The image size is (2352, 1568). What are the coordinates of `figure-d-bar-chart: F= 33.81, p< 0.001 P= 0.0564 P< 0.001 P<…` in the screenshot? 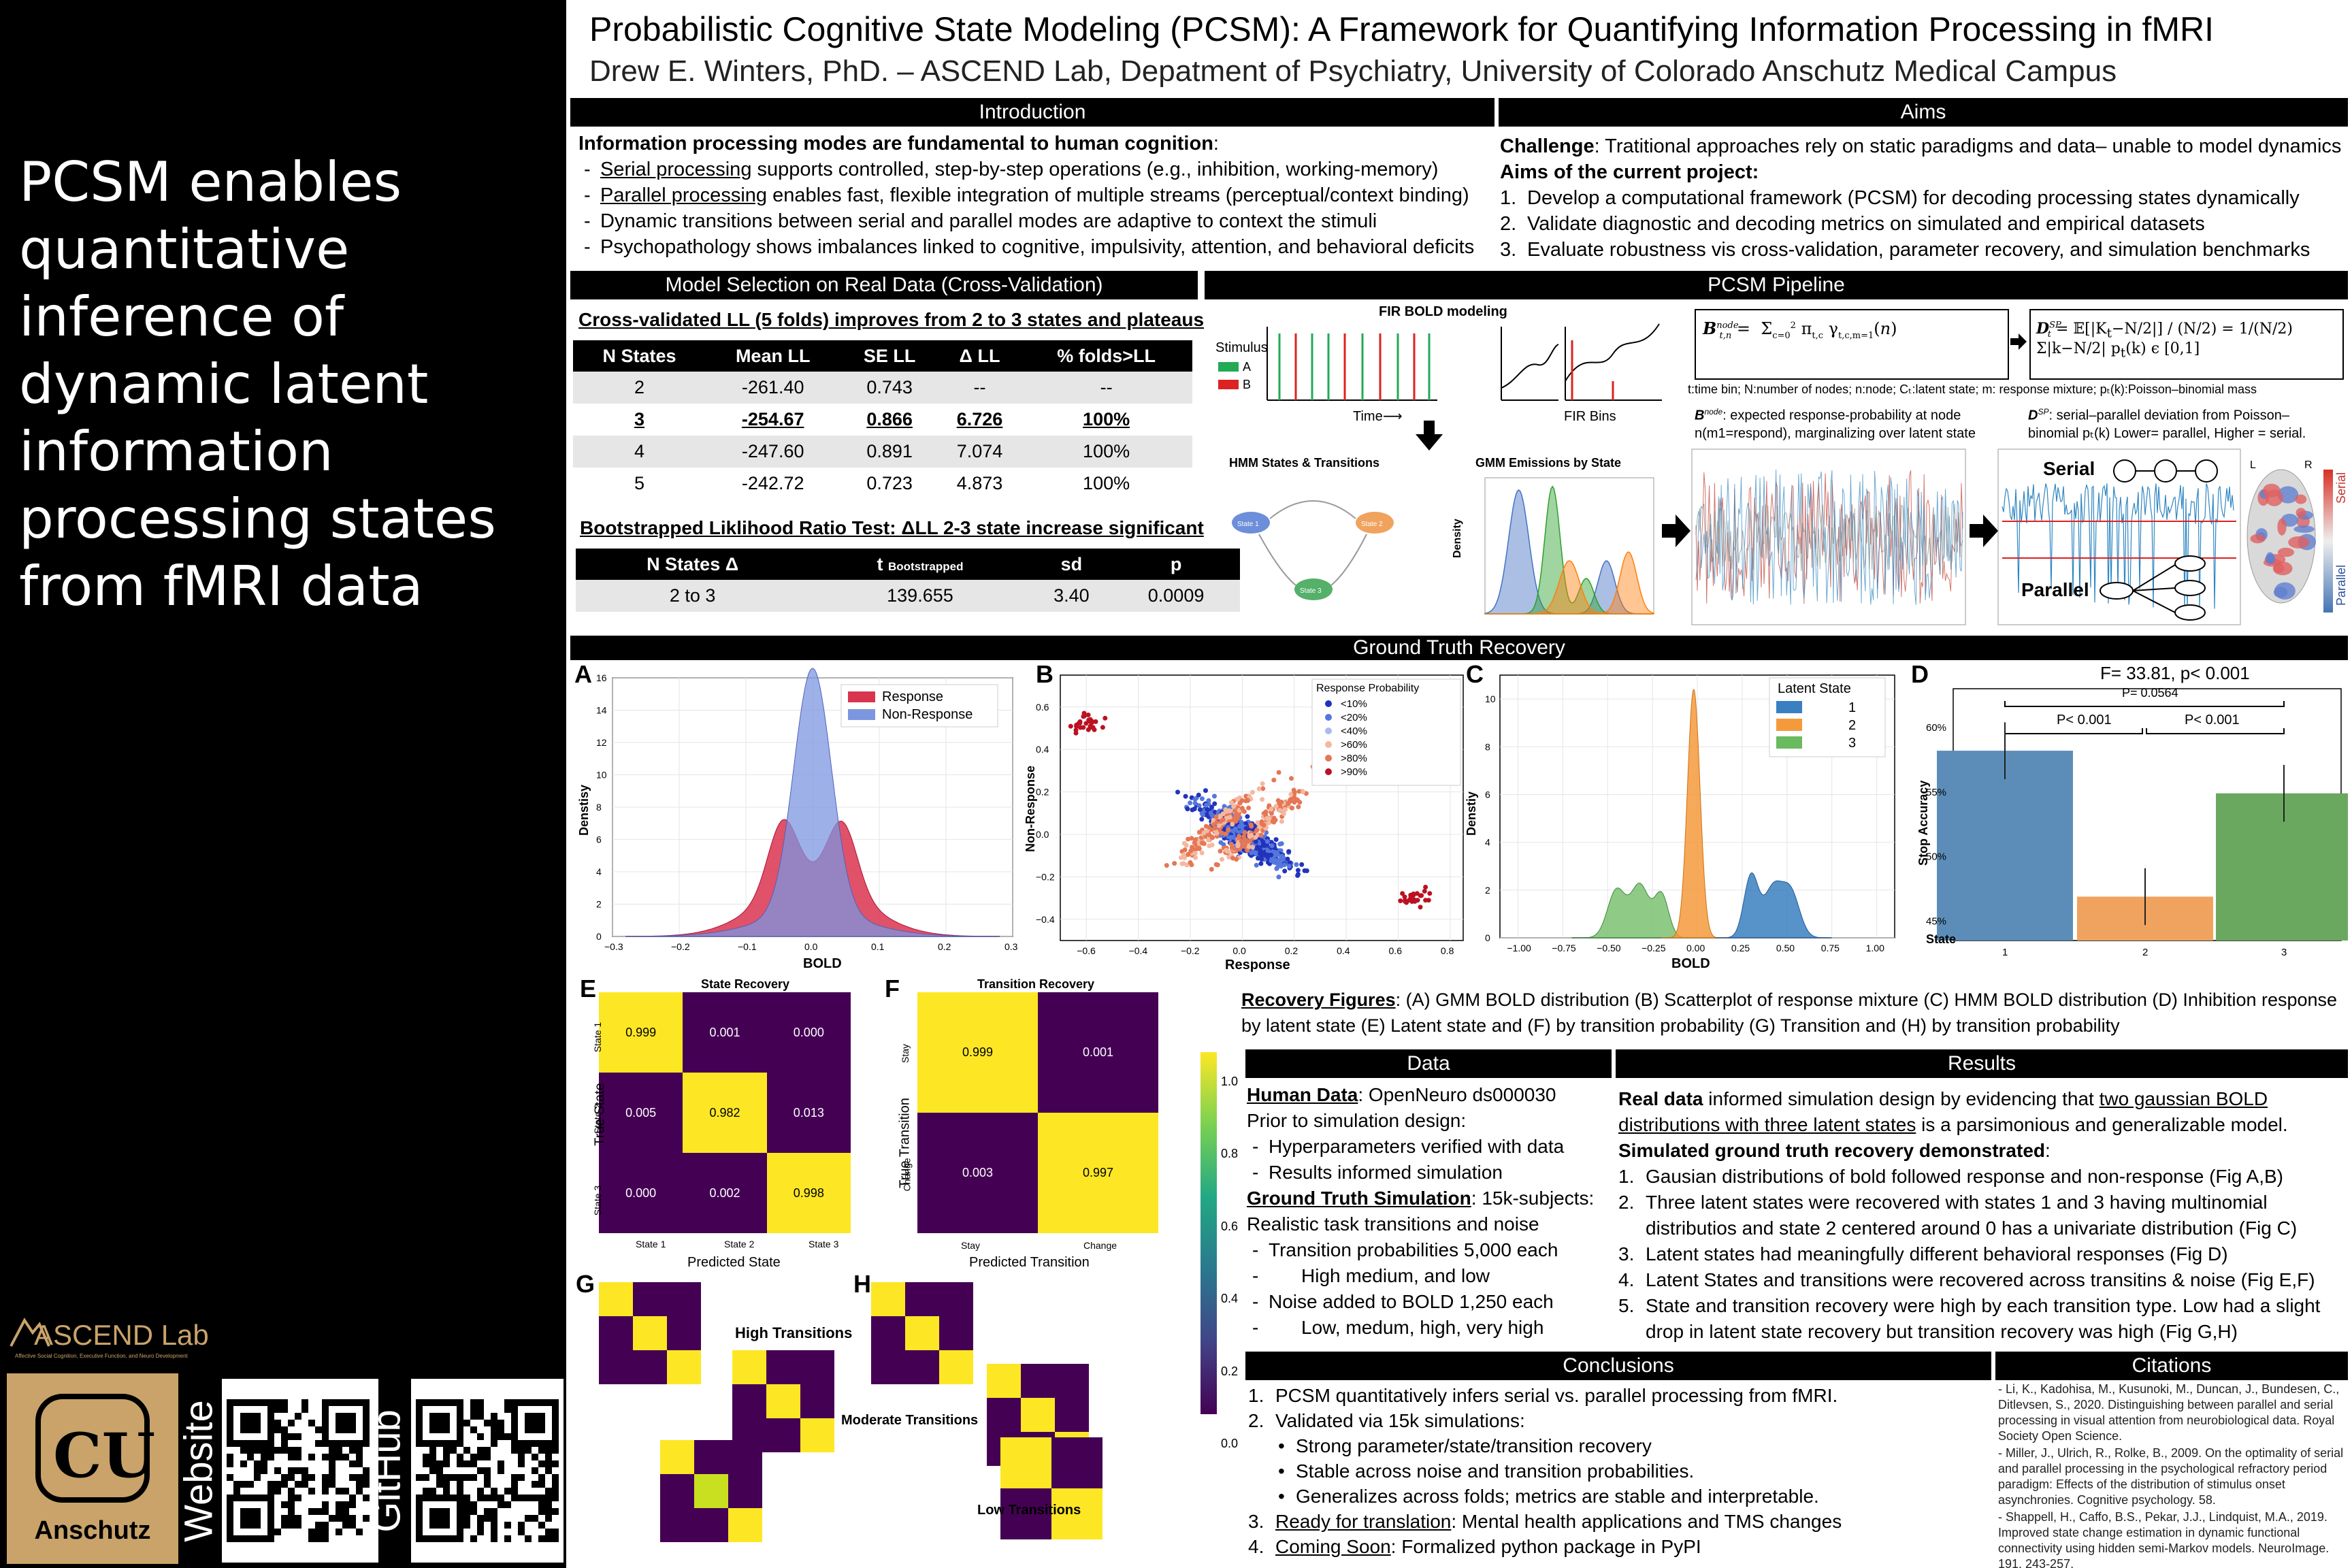 It's located at (2132, 810).